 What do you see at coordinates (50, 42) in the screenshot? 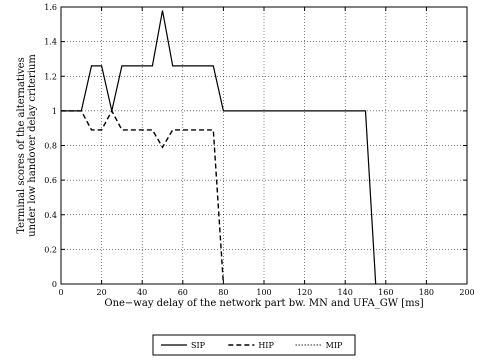
I see `y-tick-label: 1.4` at bounding box center [50, 42].